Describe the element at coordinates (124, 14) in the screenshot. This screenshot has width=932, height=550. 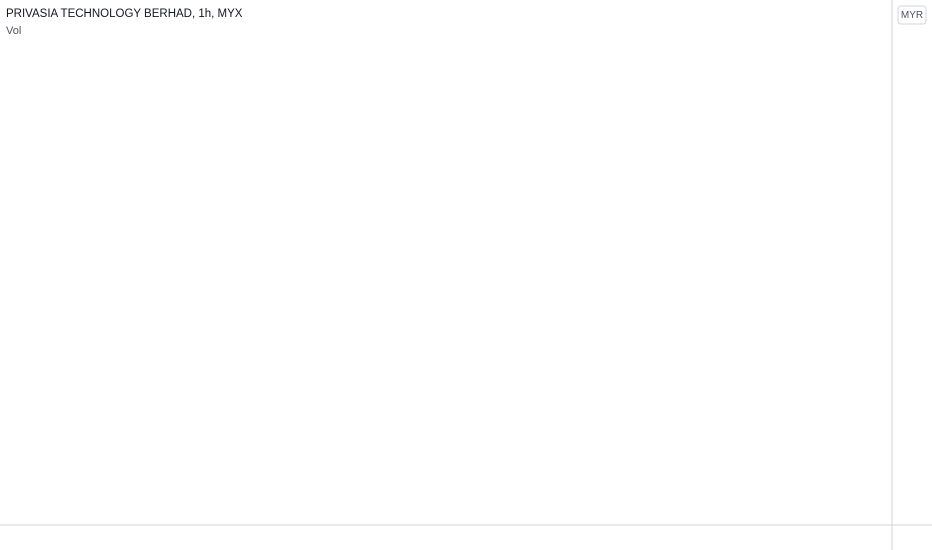
I see `chart-title: PRIVASIA TECHNOLOGY BERHAD, 1h, MYX` at that location.